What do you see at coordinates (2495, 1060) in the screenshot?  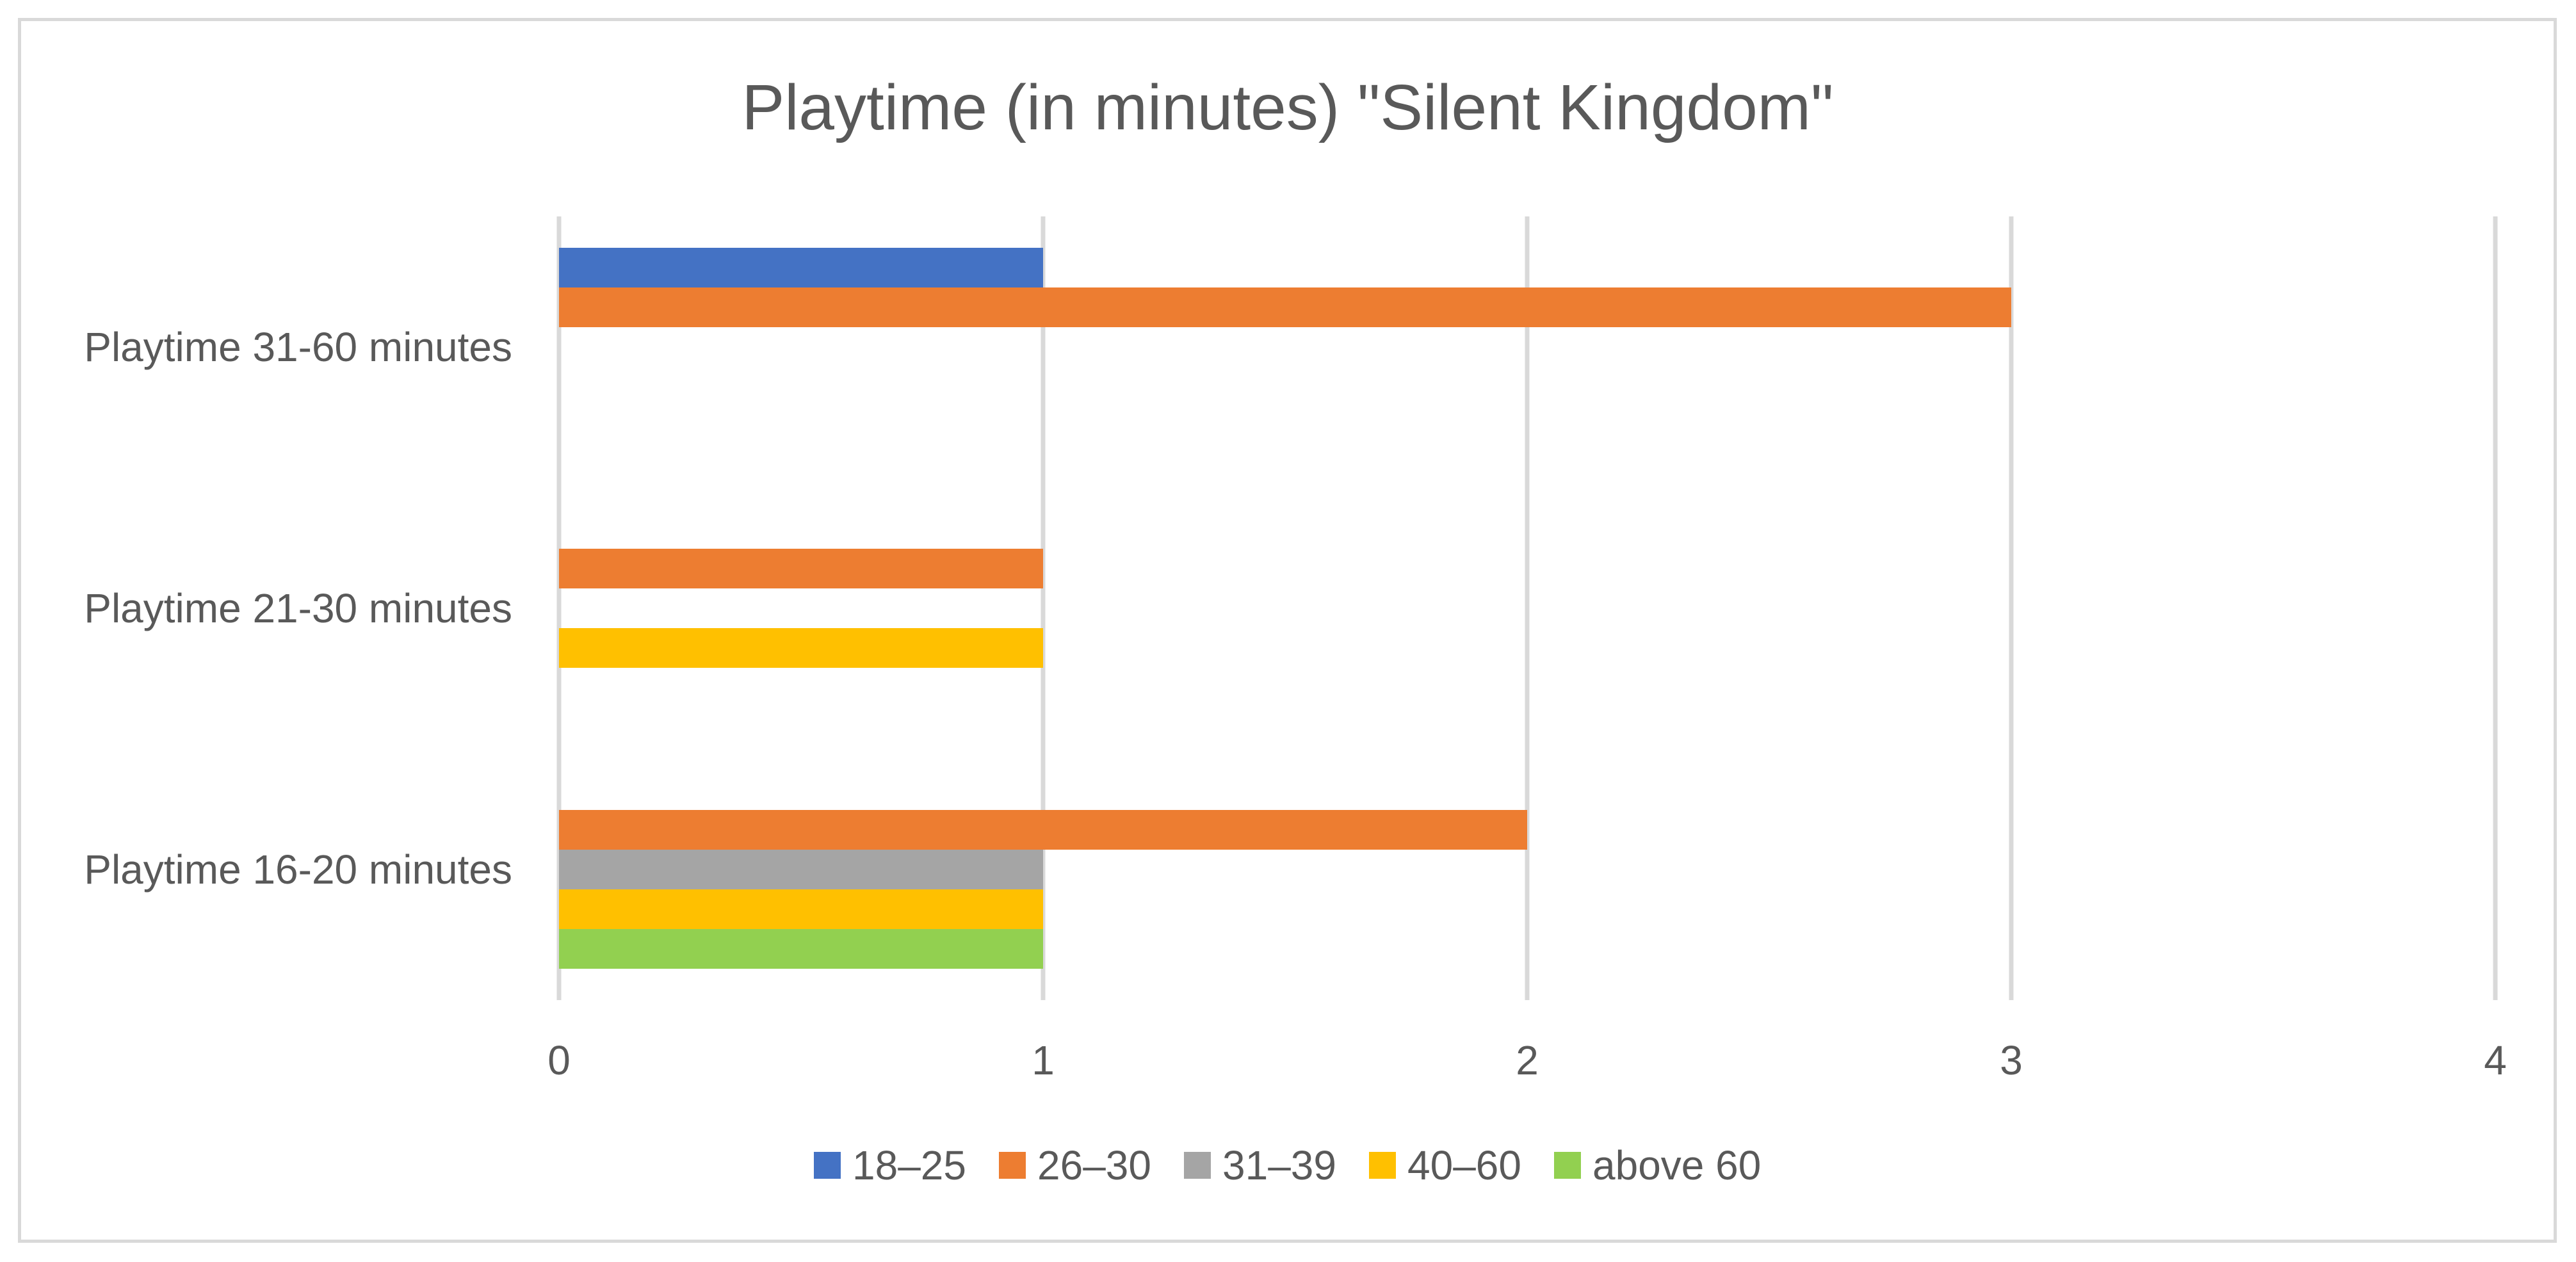 I see `x-tick-label: 4` at bounding box center [2495, 1060].